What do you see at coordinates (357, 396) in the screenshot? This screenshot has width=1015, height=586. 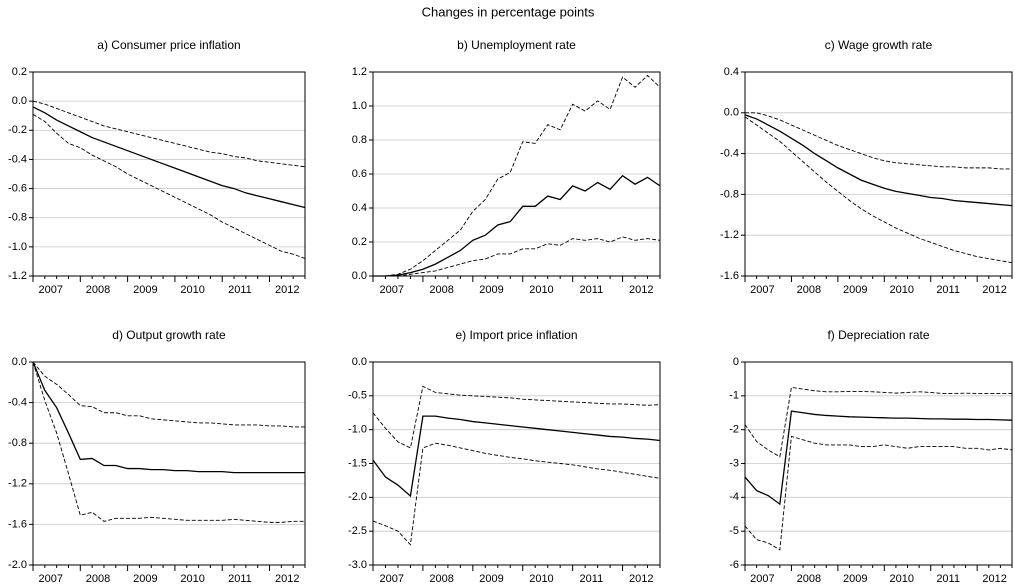 I see `y-tick-label: -0.5` at bounding box center [357, 396].